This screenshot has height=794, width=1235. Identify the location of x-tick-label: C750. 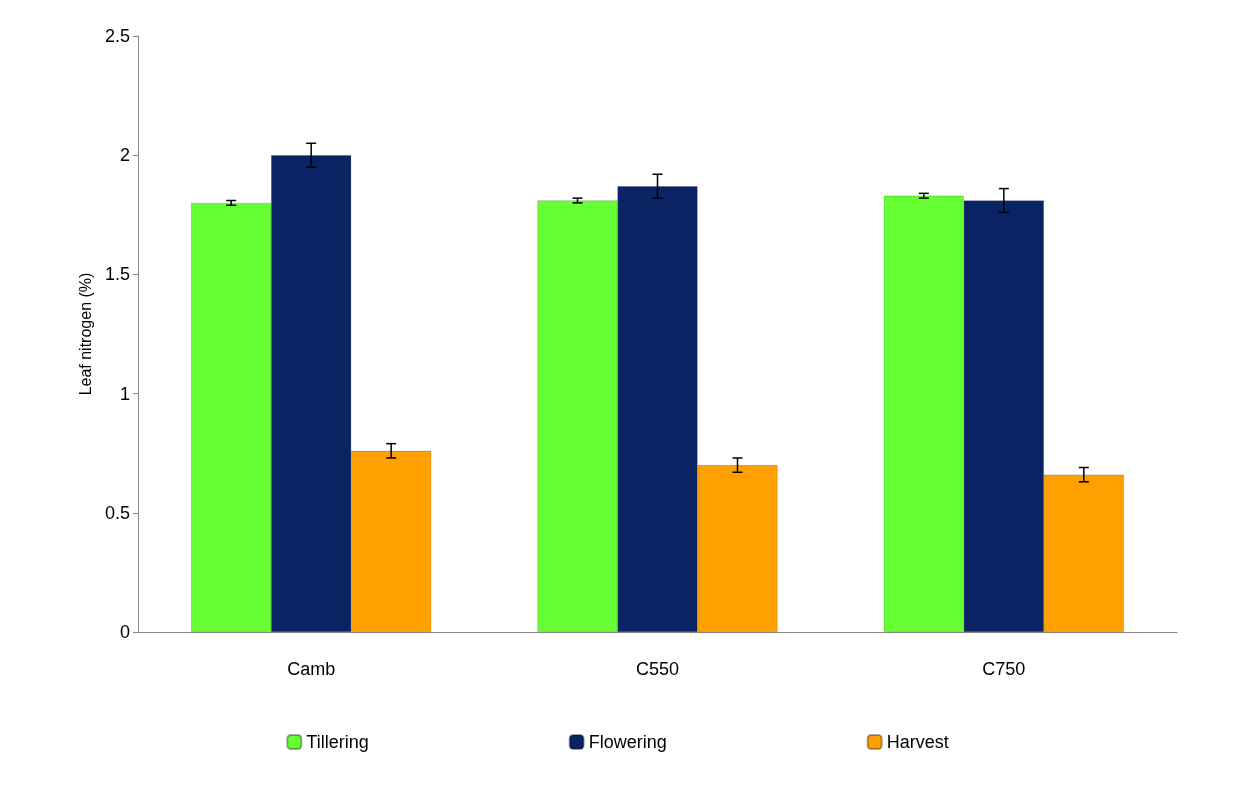
(1004, 669).